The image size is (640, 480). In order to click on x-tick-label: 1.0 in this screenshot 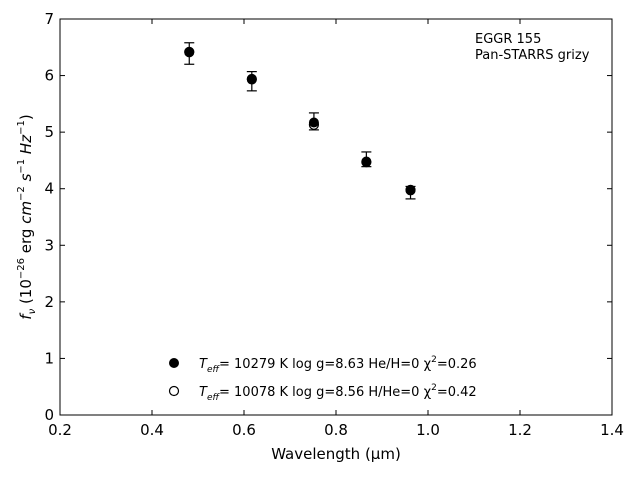, I will do `click(428, 430)`.